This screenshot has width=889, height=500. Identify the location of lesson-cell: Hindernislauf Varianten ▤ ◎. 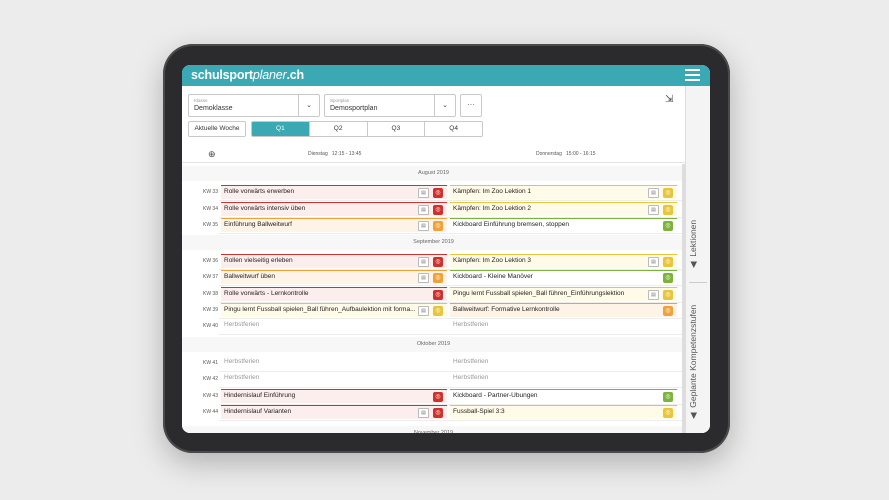
(334, 412).